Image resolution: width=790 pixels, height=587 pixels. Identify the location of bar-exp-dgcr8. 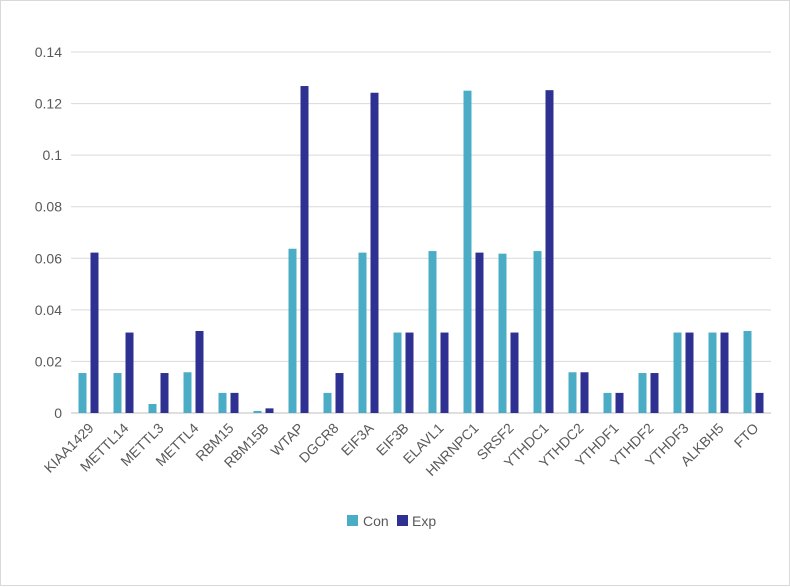
(339, 393).